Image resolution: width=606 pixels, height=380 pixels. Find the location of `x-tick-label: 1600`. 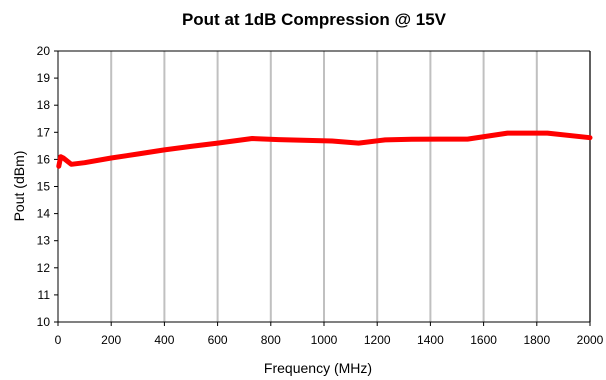

x-tick-label: 1600 is located at coordinates (483, 340).